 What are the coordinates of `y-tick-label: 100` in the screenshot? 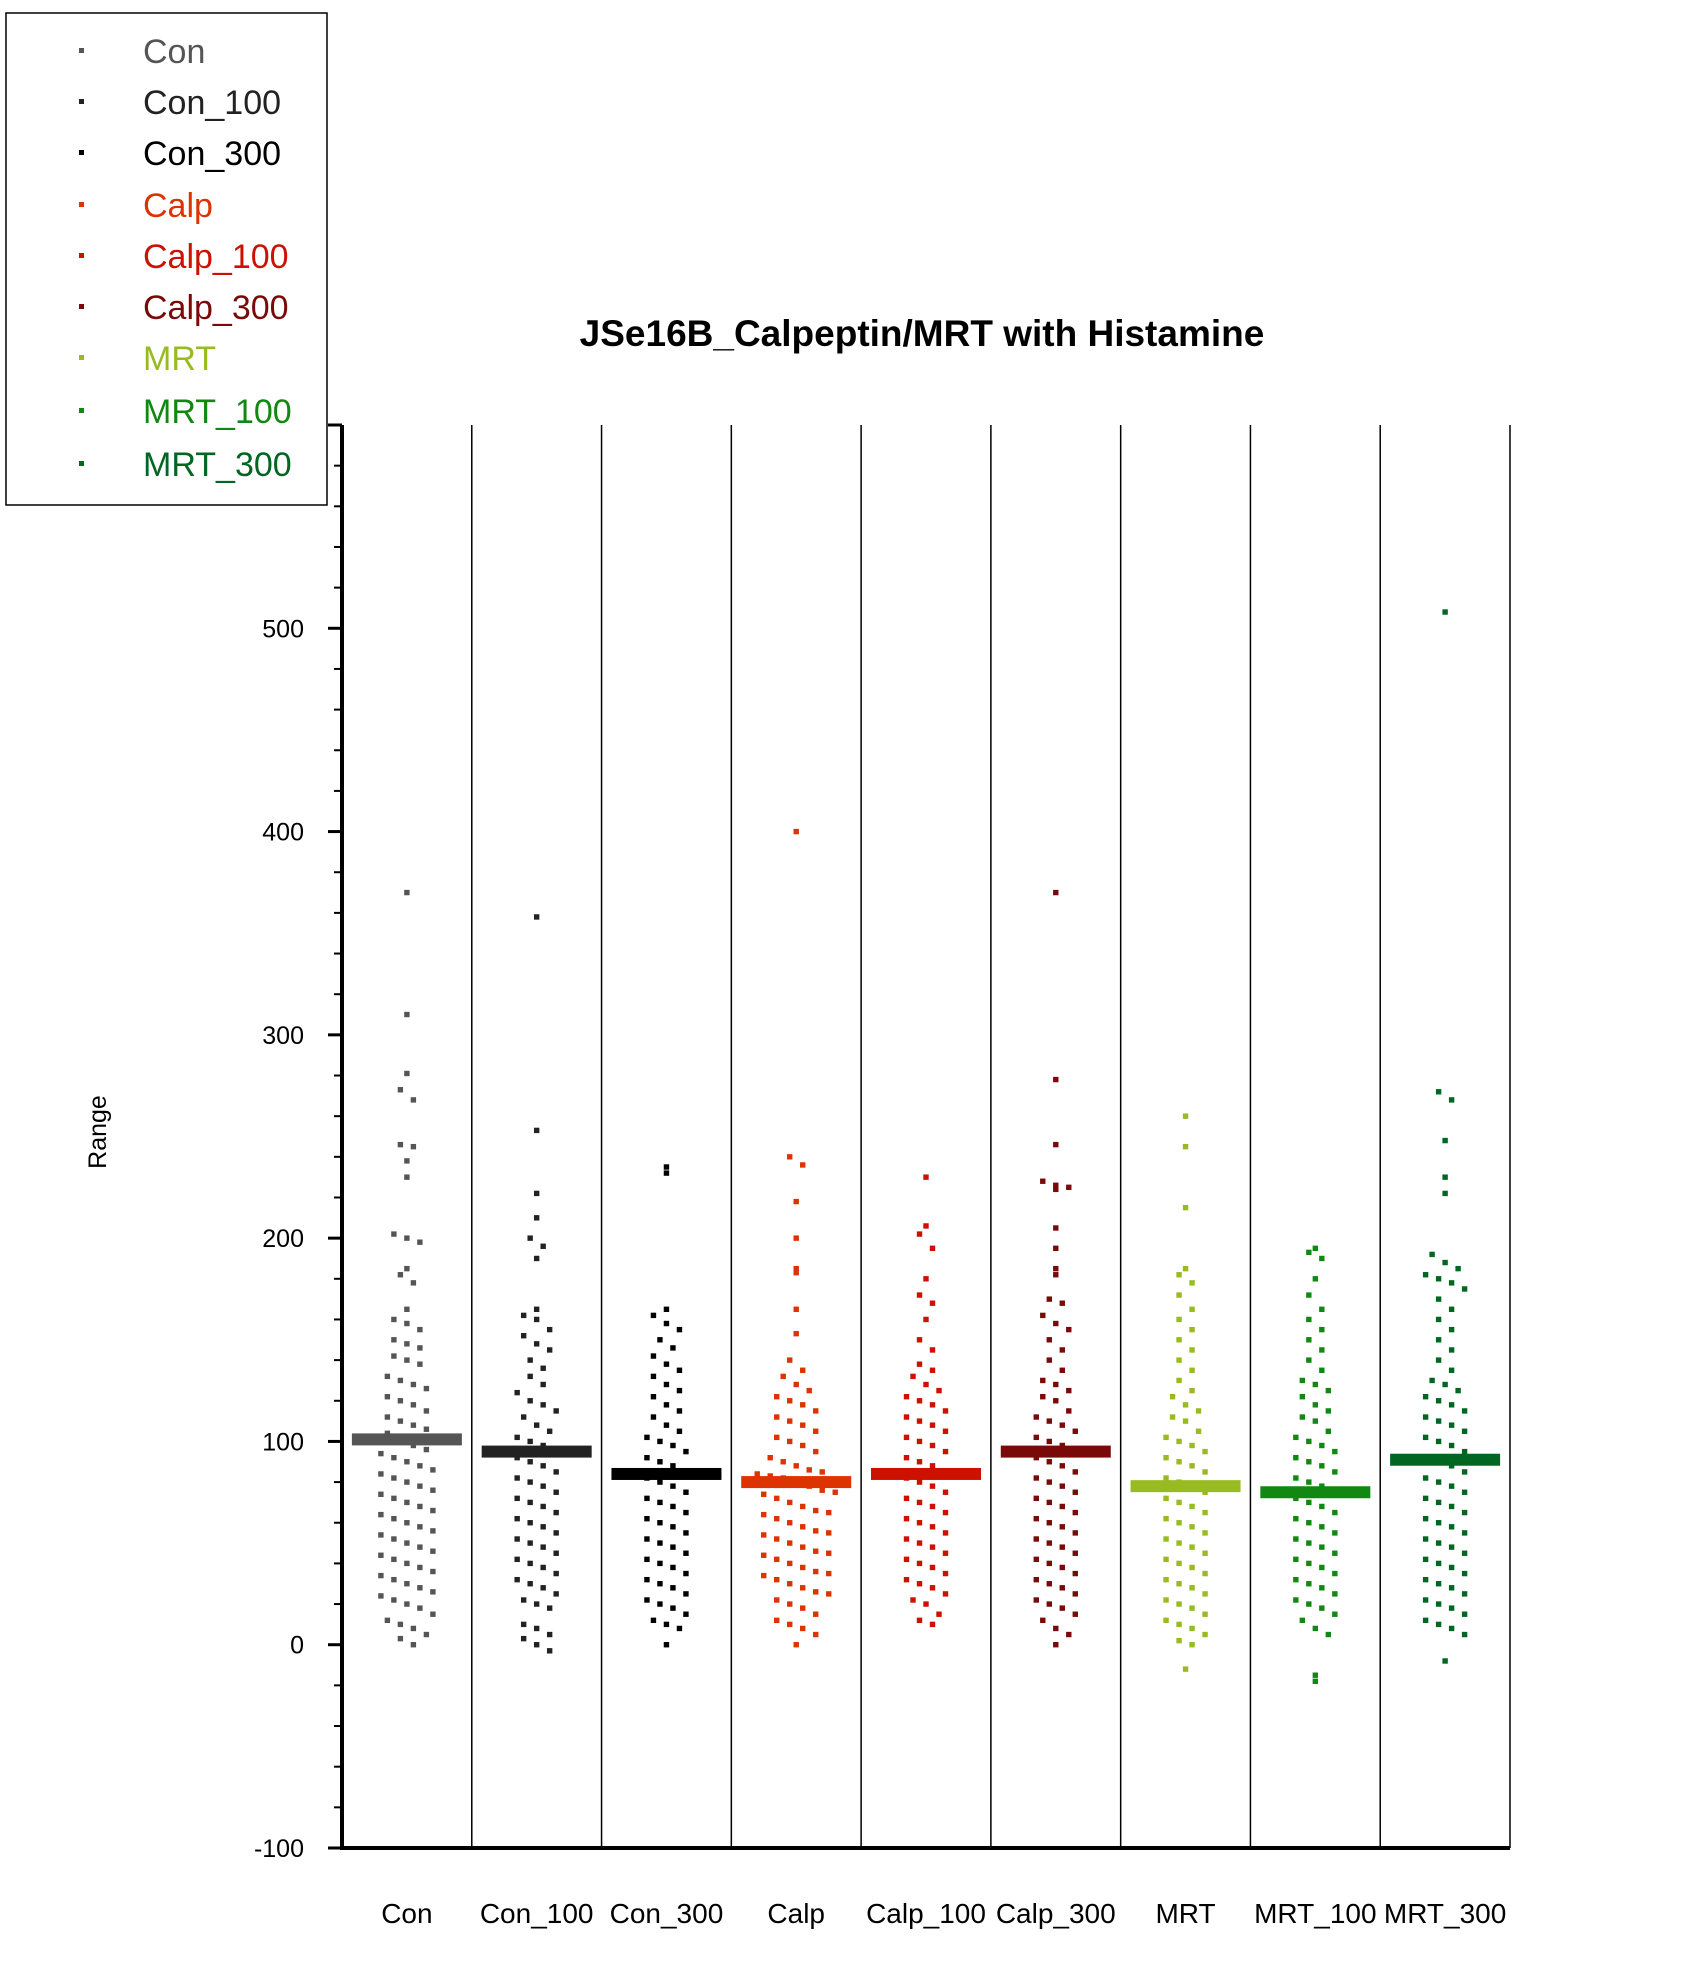 It's located at (283, 1442).